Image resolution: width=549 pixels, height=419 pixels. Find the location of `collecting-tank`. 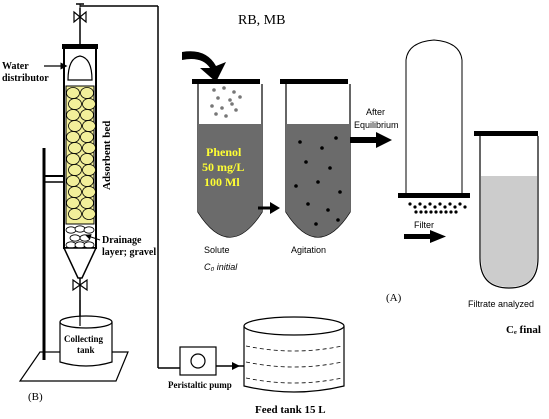

collecting-tank is located at coordinates (86, 341).